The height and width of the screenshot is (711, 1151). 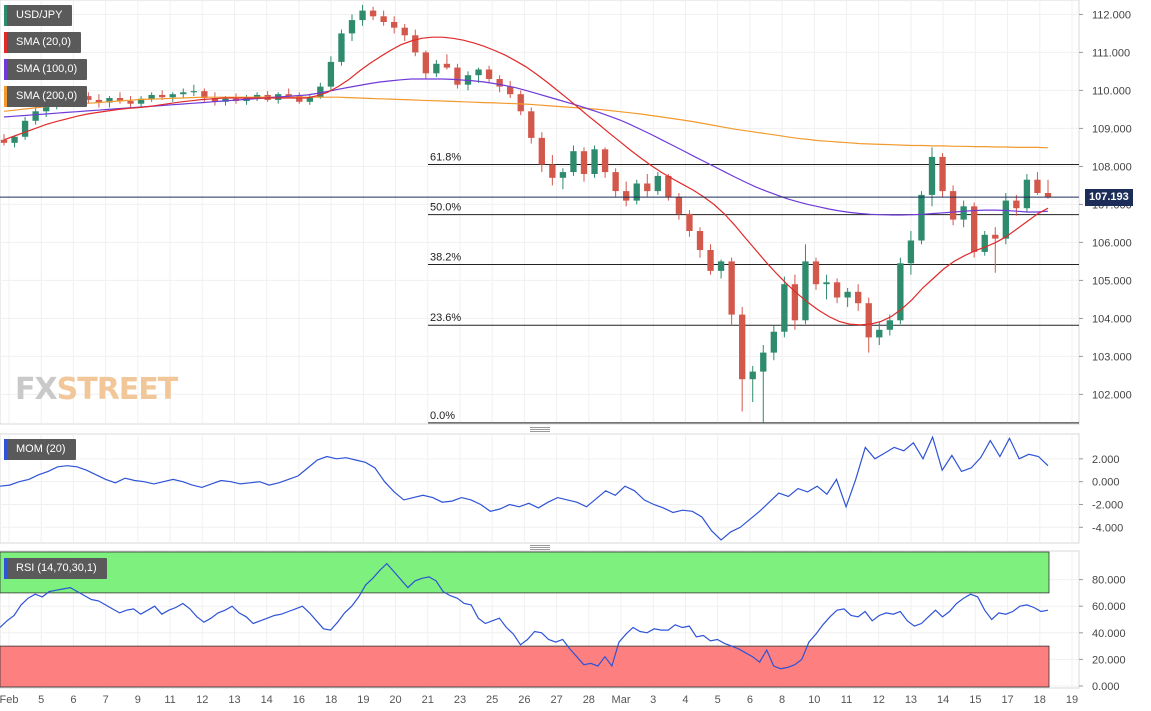 I want to click on main-y-tick-label: 106.000, so click(x=1112, y=243).